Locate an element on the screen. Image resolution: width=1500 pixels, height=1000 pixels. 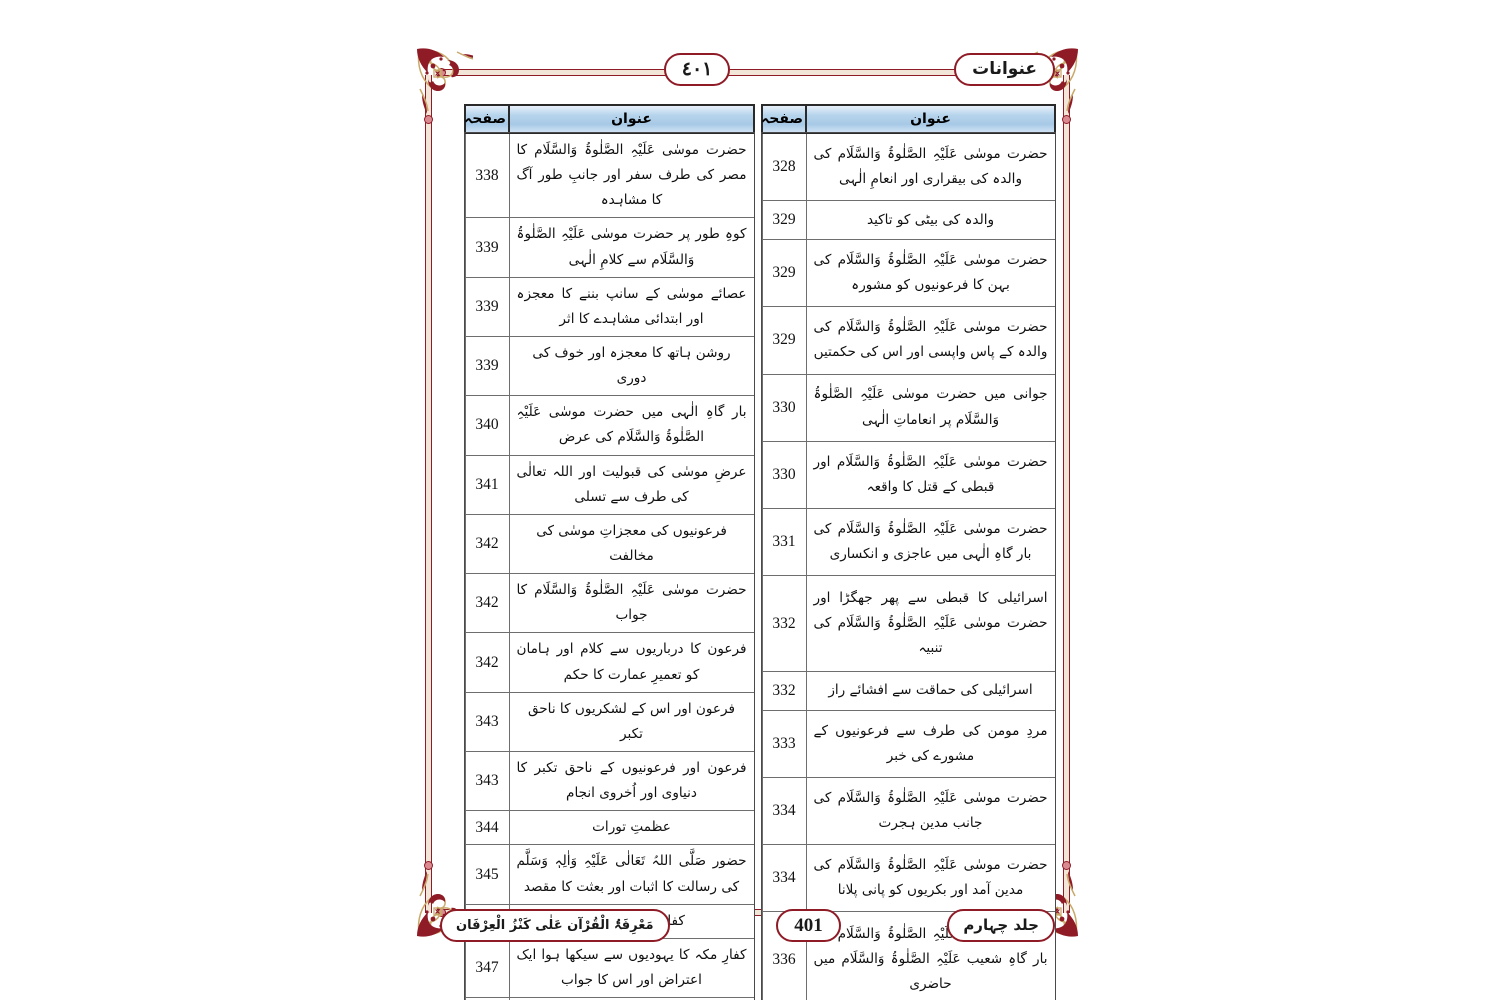
table-row: کفارِ قریش سے ایک مطالبہ348 is located at coordinates (609, 998).